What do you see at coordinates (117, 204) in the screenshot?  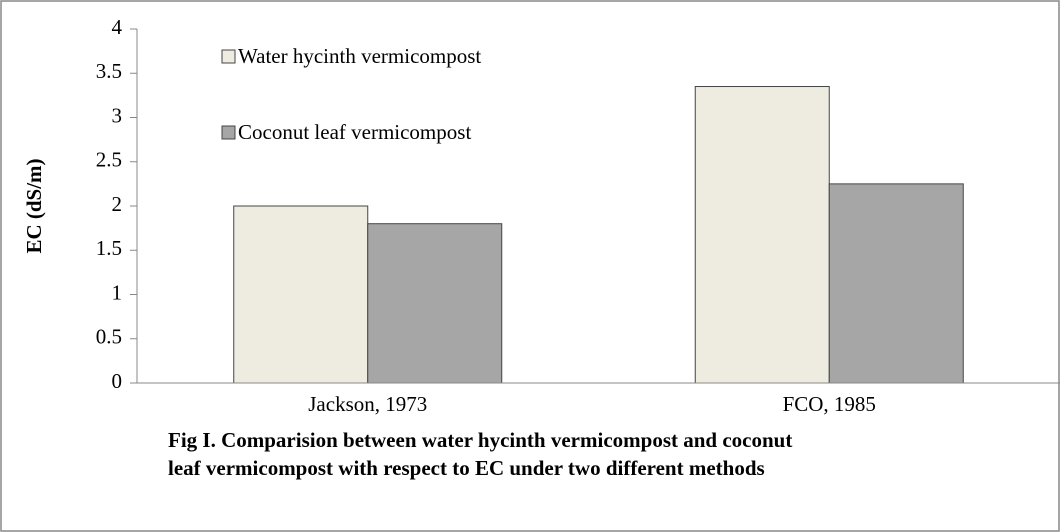 I see `y-tick-label: 2` at bounding box center [117, 204].